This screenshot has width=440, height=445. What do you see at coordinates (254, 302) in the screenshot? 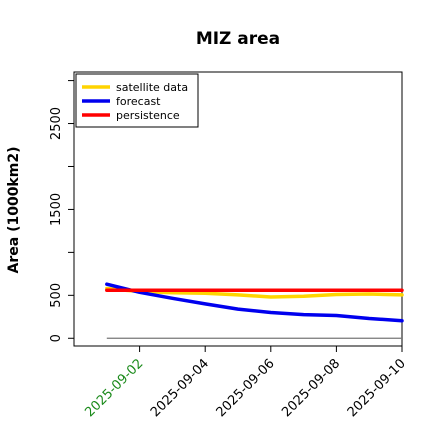
I see `series-line-forecast` at bounding box center [254, 302].